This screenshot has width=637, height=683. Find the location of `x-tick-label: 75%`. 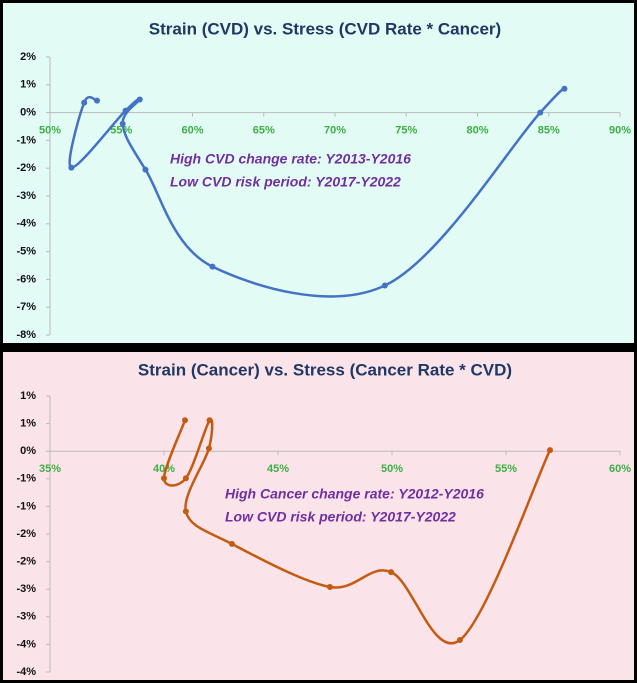

x-tick-label: 75% is located at coordinates (406, 131).